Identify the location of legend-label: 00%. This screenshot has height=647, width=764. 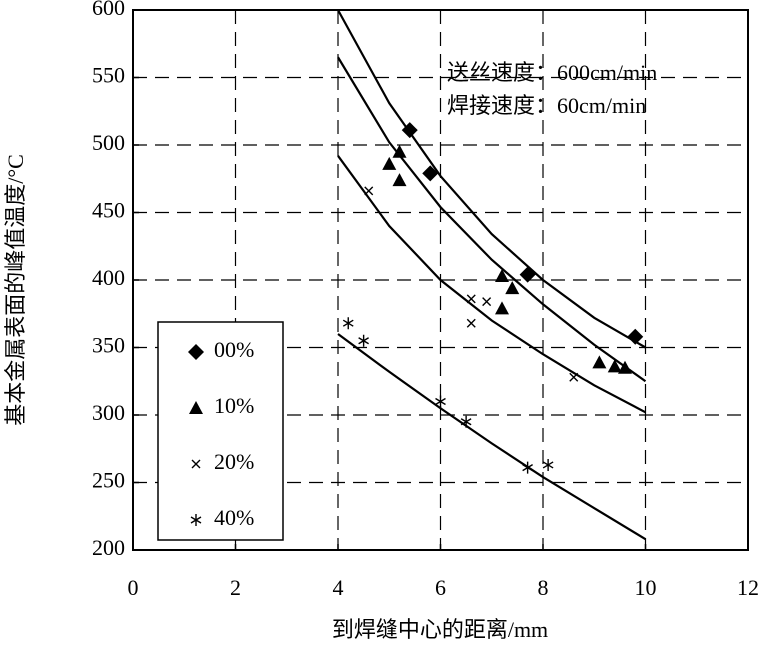
(234, 349).